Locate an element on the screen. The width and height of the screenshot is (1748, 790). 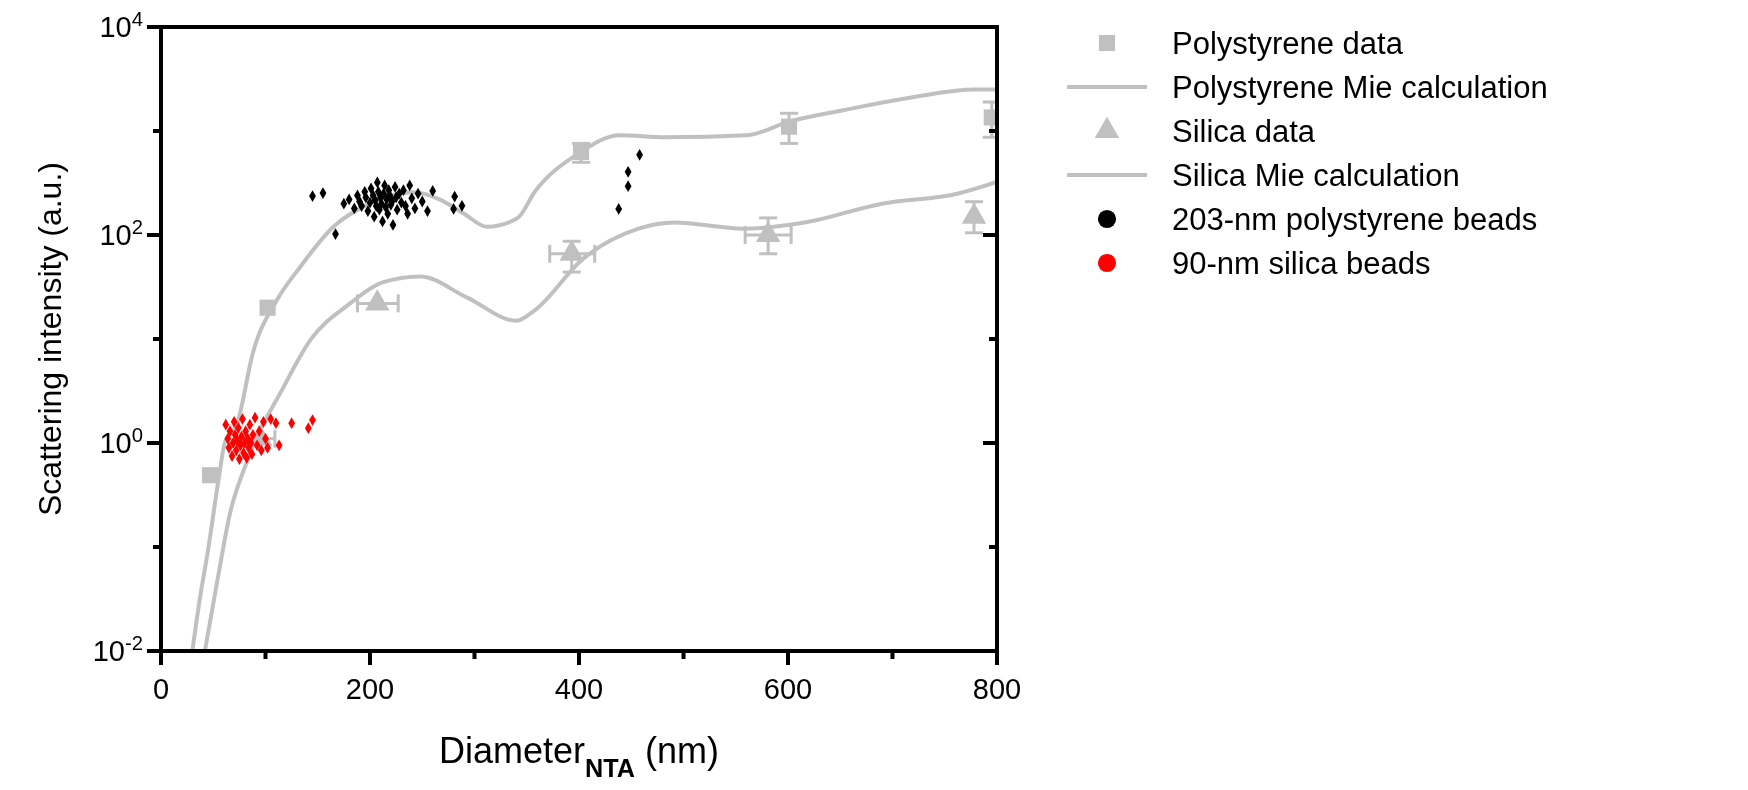
legend-label: 203-nm polystyrene beads is located at coordinates (1355, 219).